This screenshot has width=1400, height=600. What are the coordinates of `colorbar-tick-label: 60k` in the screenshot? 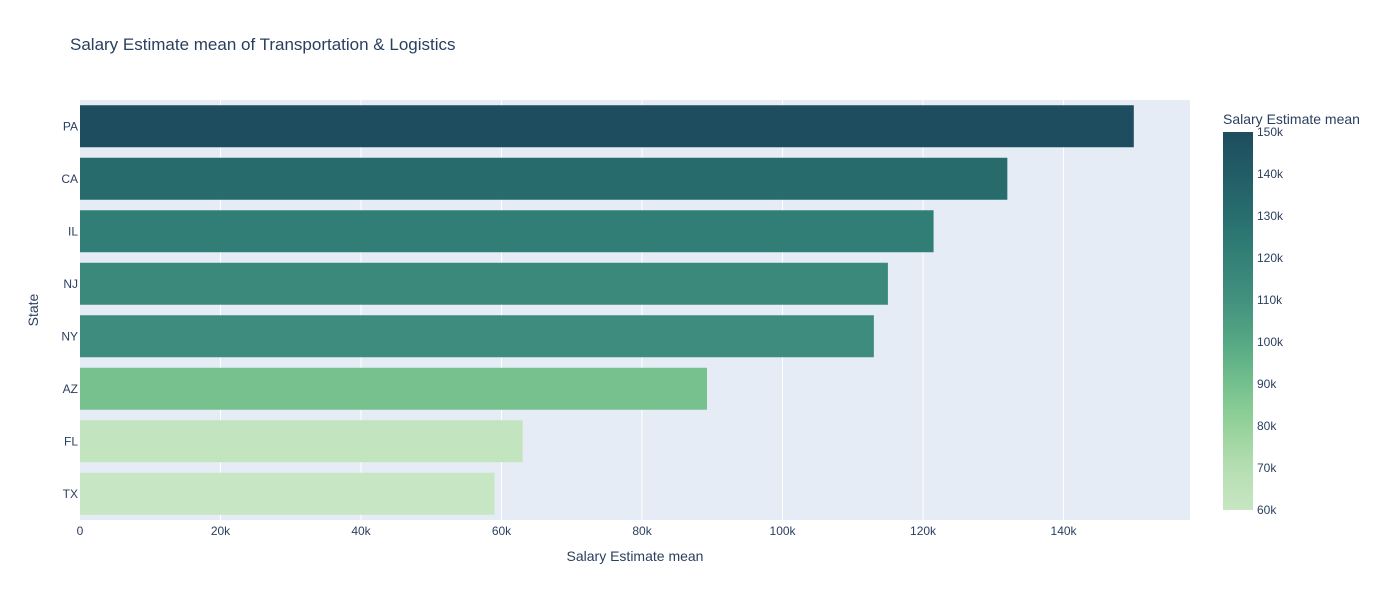 It's located at (1267, 510).